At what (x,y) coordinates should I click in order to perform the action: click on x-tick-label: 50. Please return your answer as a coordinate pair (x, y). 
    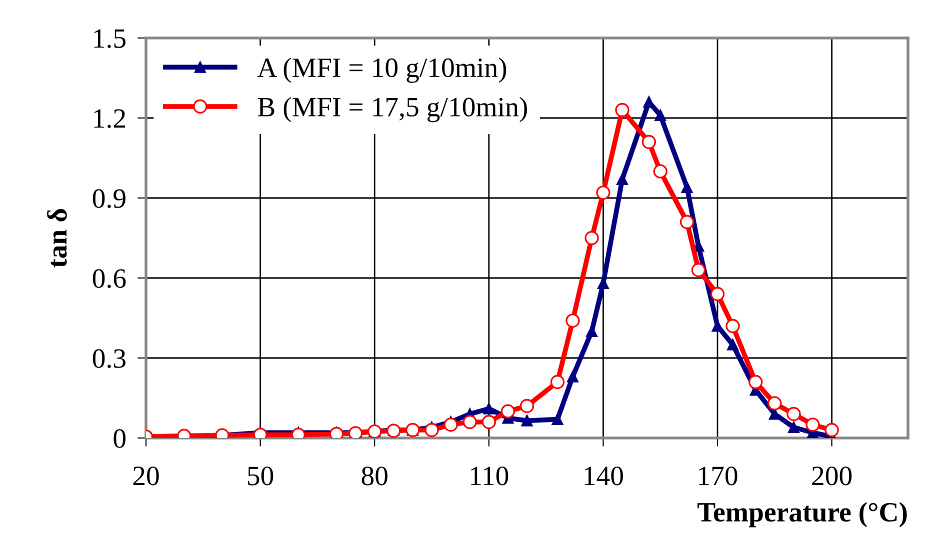
    Looking at the image, I should click on (261, 476).